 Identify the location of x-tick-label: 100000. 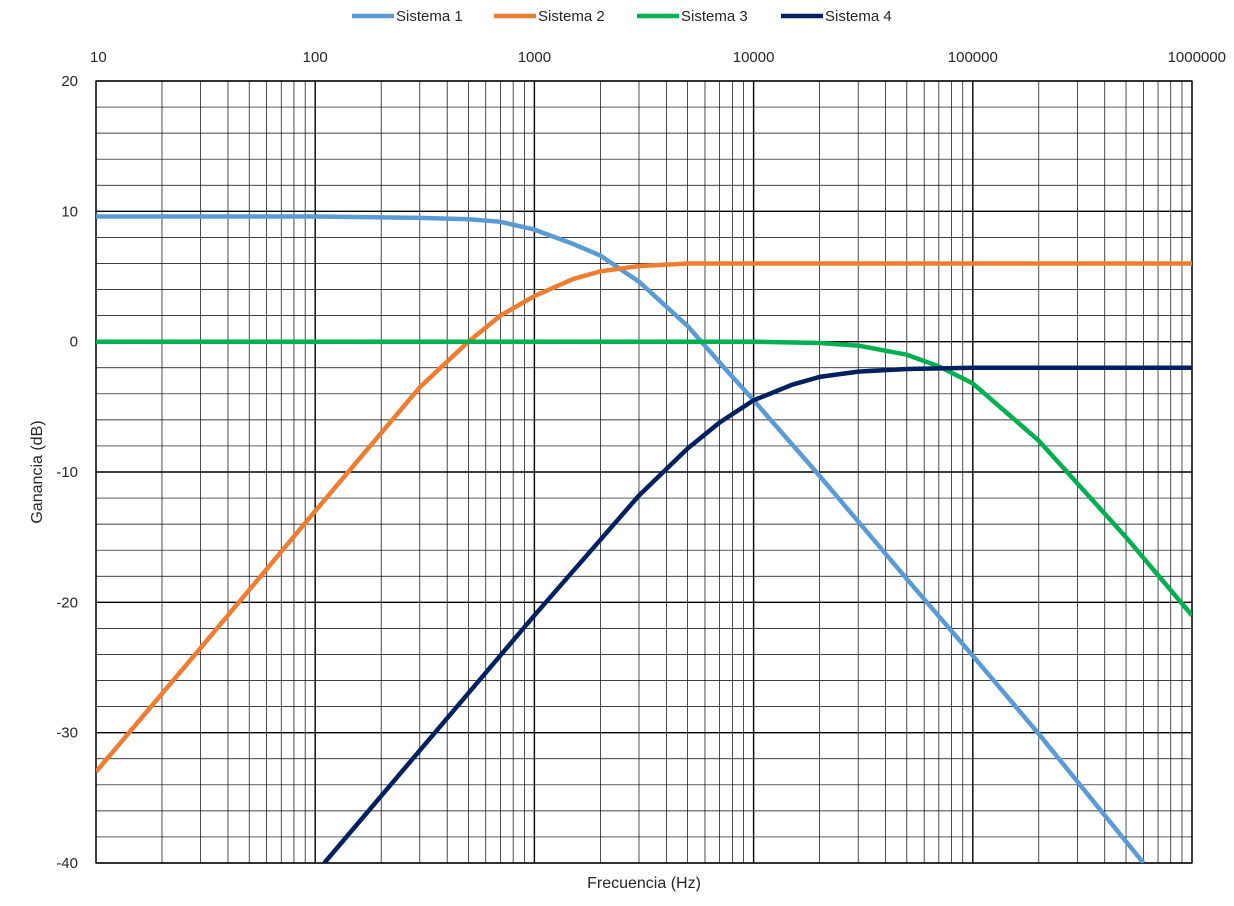
(973, 57).